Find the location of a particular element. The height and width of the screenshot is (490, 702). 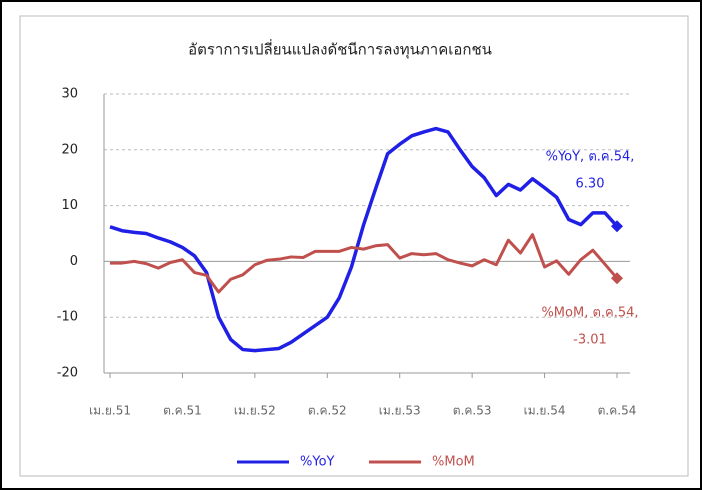

y-tick-label: 20 is located at coordinates (69, 149).